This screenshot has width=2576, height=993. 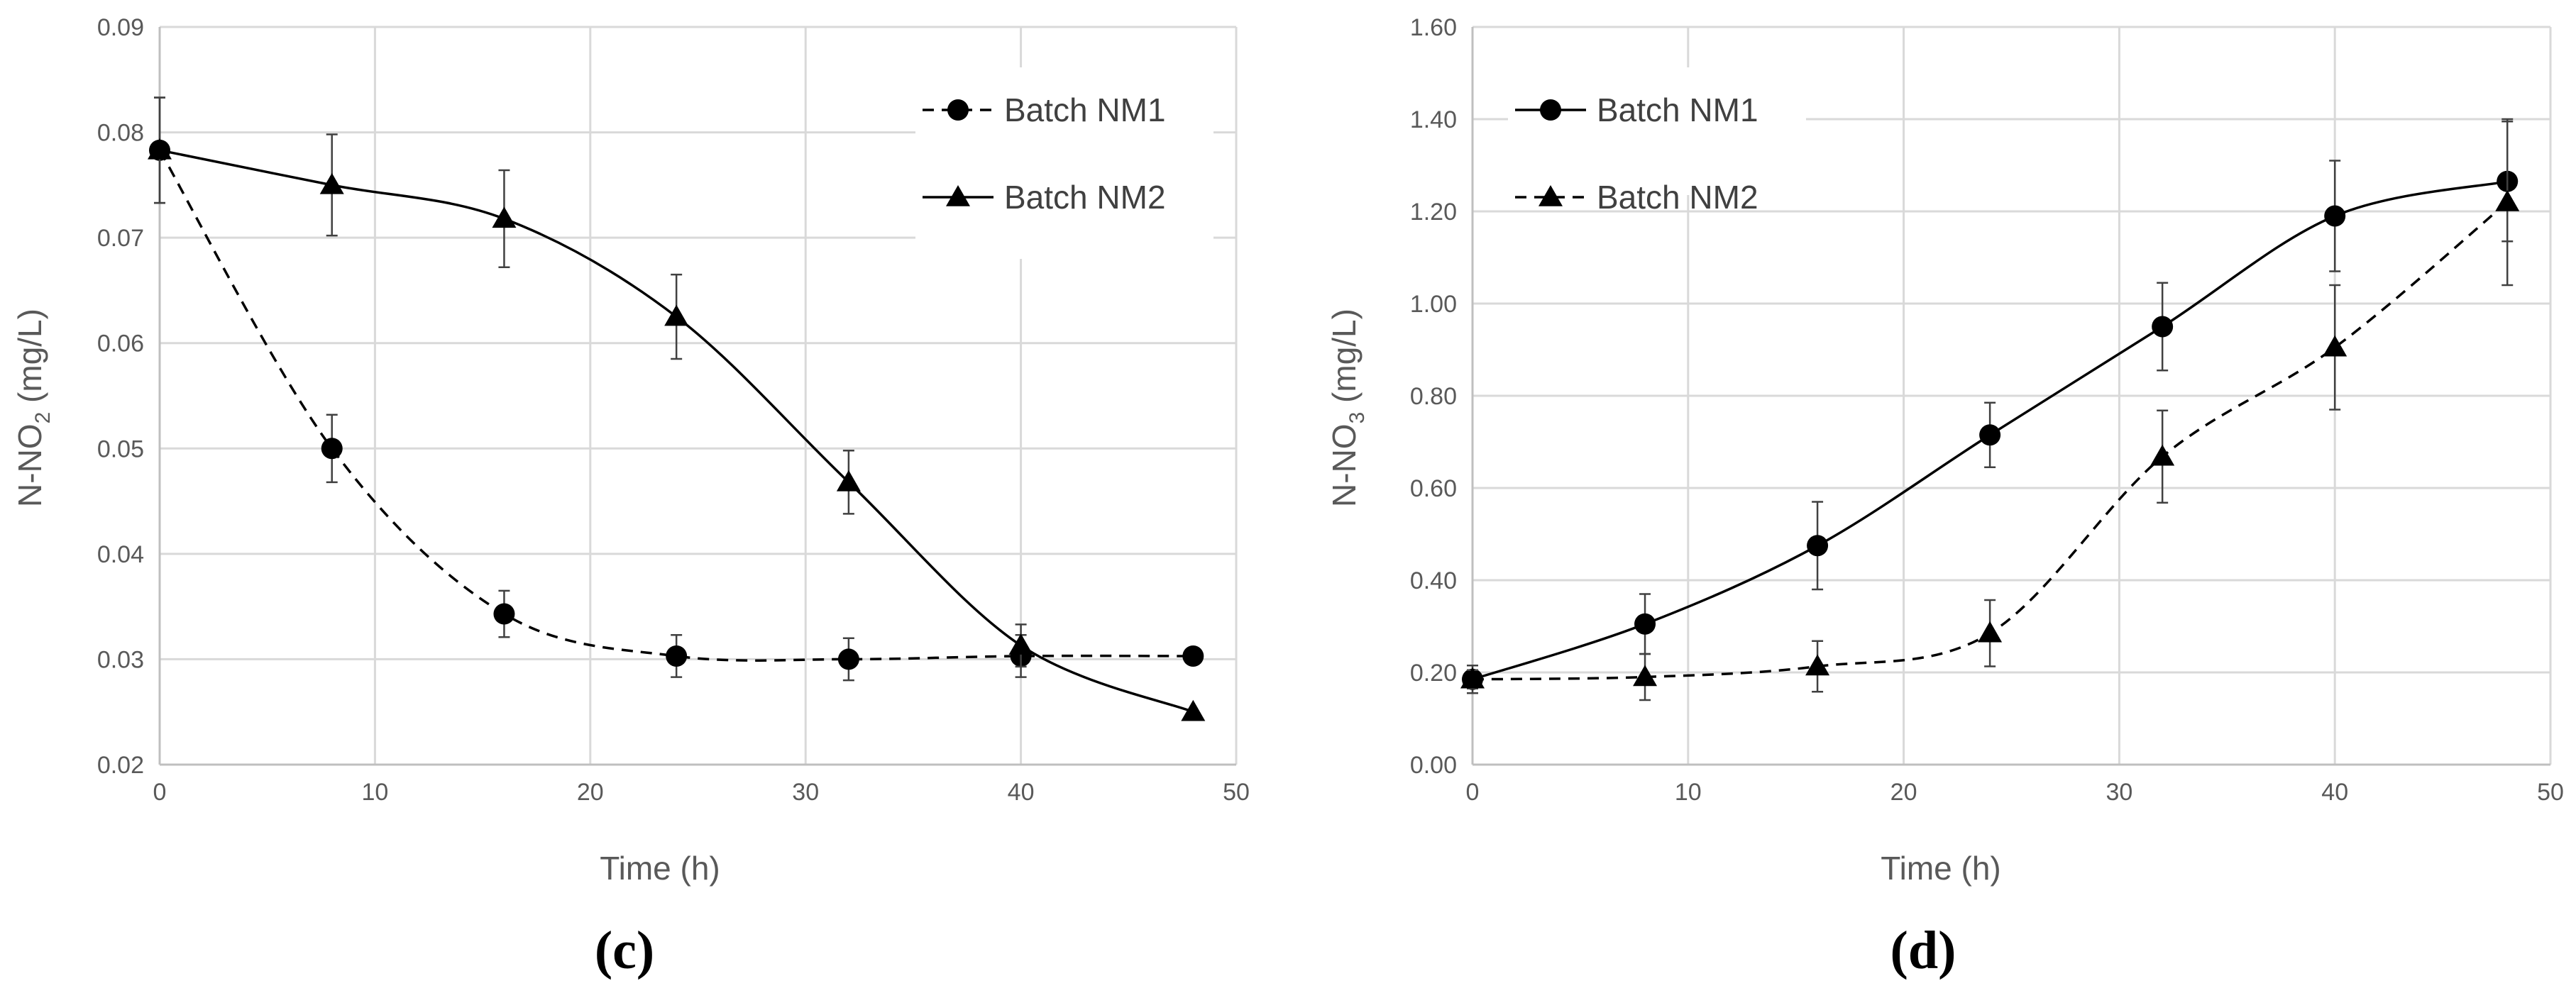 What do you see at coordinates (1433, 120) in the screenshot?
I see `y-tick-label: 1.40` at bounding box center [1433, 120].